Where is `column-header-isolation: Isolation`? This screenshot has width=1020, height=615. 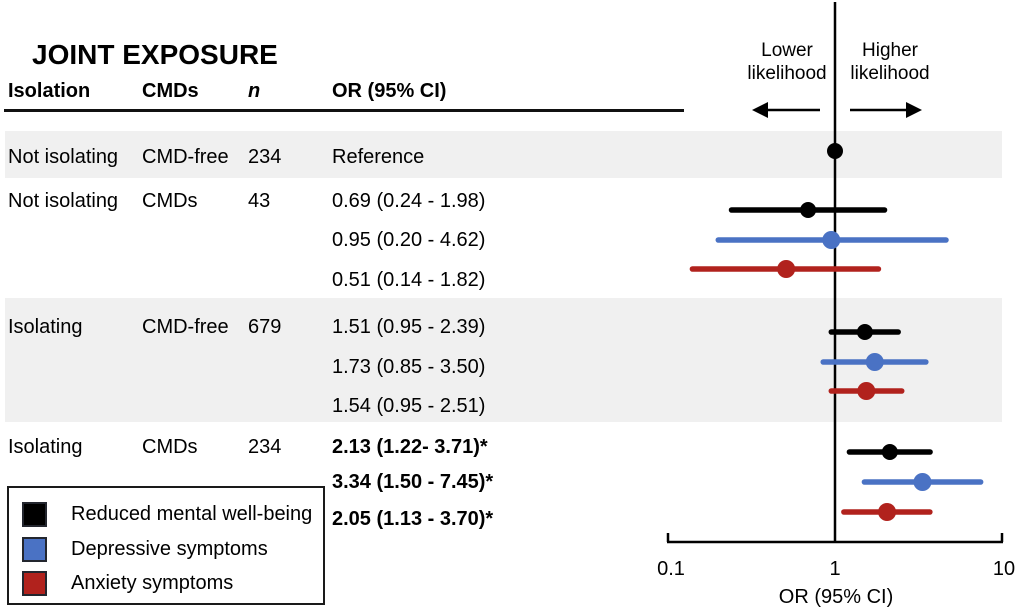
column-header-isolation: Isolation is located at coordinates (49, 91).